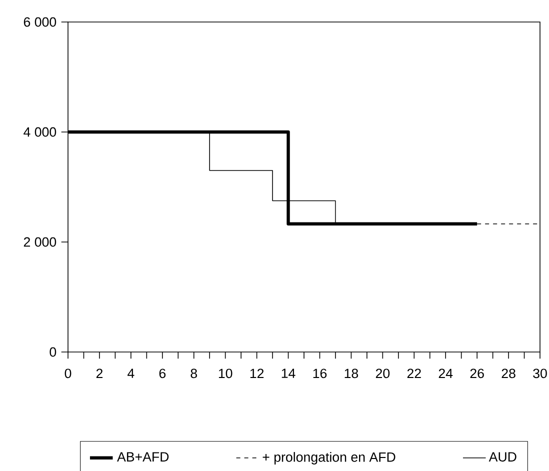 Image resolution: width=549 pixels, height=471 pixels. Describe the element at coordinates (289, 373) in the screenshot. I see `x-tick-label: 14` at that location.